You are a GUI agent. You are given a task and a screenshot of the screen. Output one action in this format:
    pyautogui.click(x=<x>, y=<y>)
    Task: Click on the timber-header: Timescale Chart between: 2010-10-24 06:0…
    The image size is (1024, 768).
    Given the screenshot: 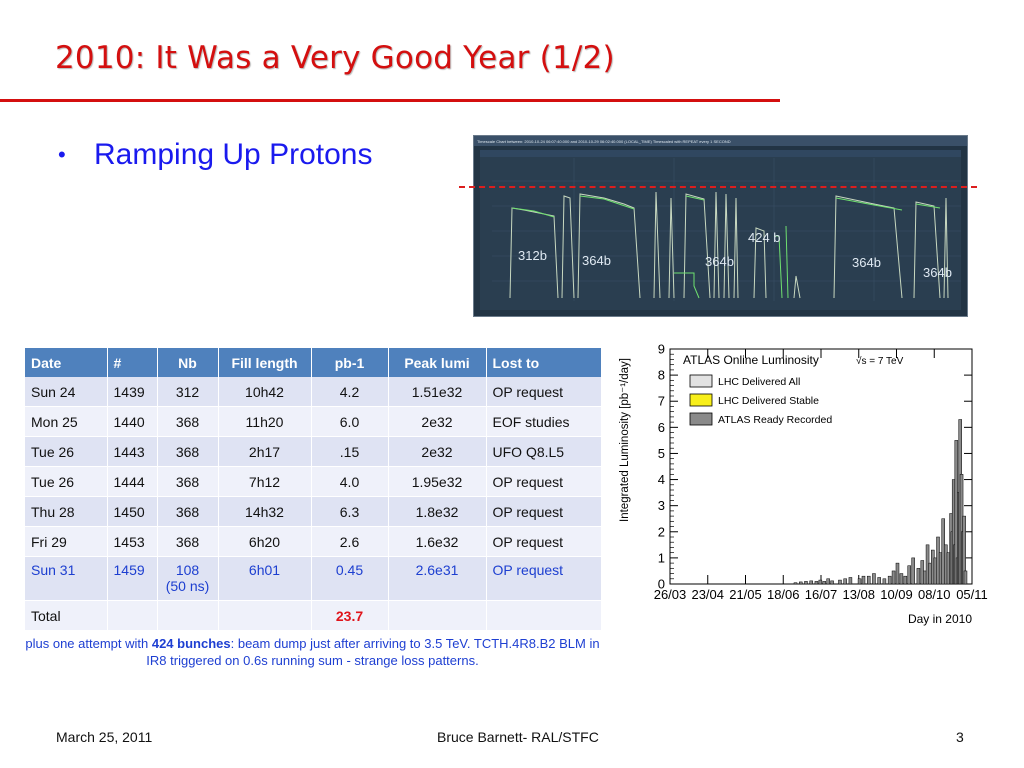 What is the action you would take?
    pyautogui.click(x=604, y=141)
    